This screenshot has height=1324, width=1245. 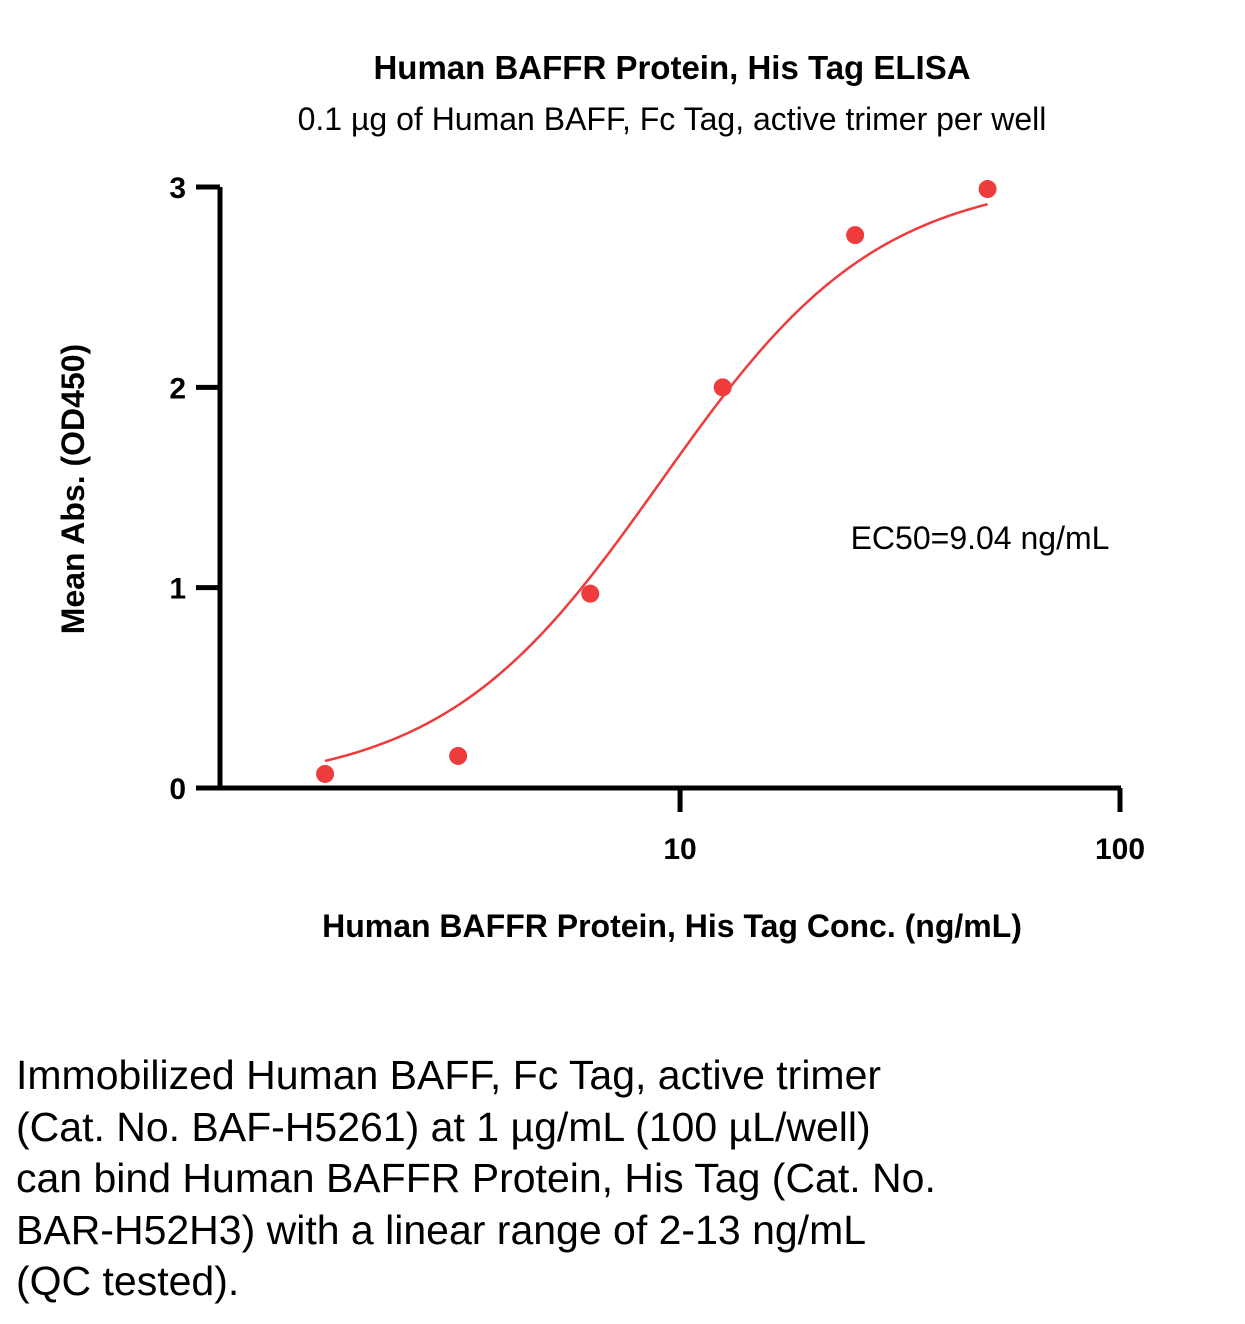 What do you see at coordinates (73, 489) in the screenshot?
I see `y-axis-label: Mean Abs. (OD450)` at bounding box center [73, 489].